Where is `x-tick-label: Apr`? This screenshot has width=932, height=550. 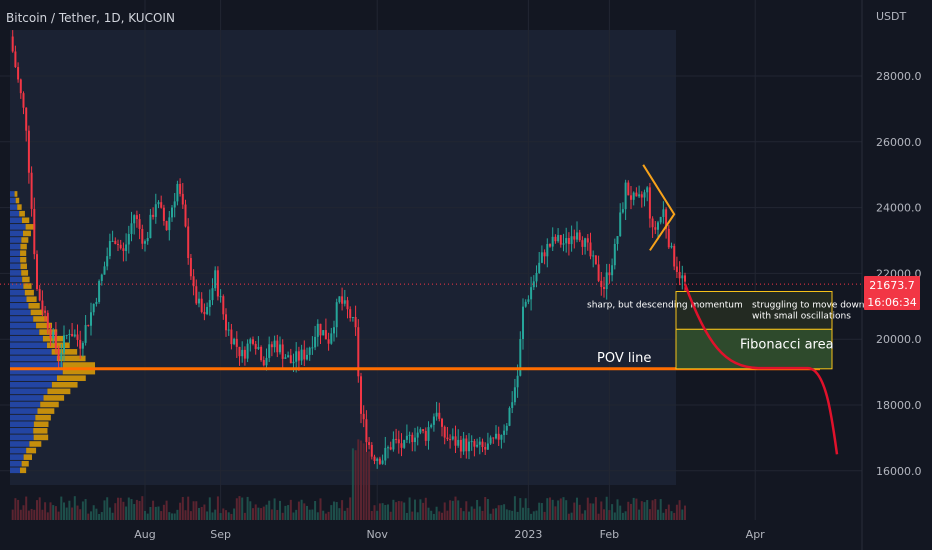
x-tick-label: Apr is located at coordinates (756, 534).